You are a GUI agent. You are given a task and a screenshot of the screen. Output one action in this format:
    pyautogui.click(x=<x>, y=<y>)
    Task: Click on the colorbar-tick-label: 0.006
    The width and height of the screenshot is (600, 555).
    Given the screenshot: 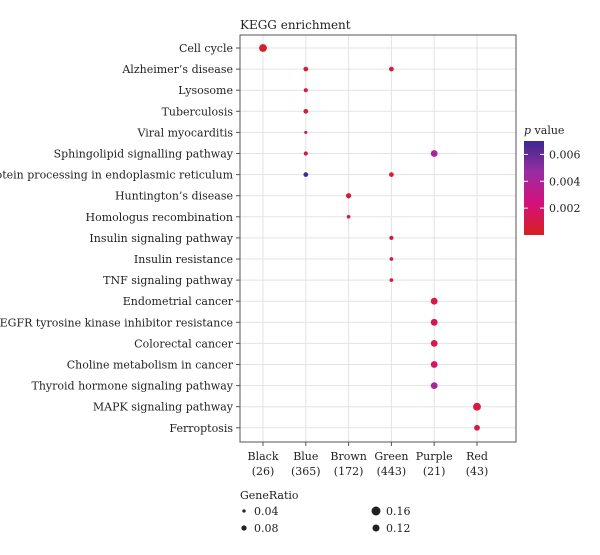 What is the action you would take?
    pyautogui.click(x=565, y=154)
    